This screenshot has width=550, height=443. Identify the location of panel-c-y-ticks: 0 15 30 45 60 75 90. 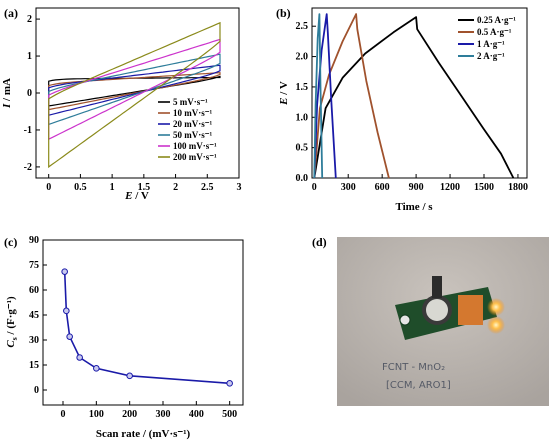
(38, 315).